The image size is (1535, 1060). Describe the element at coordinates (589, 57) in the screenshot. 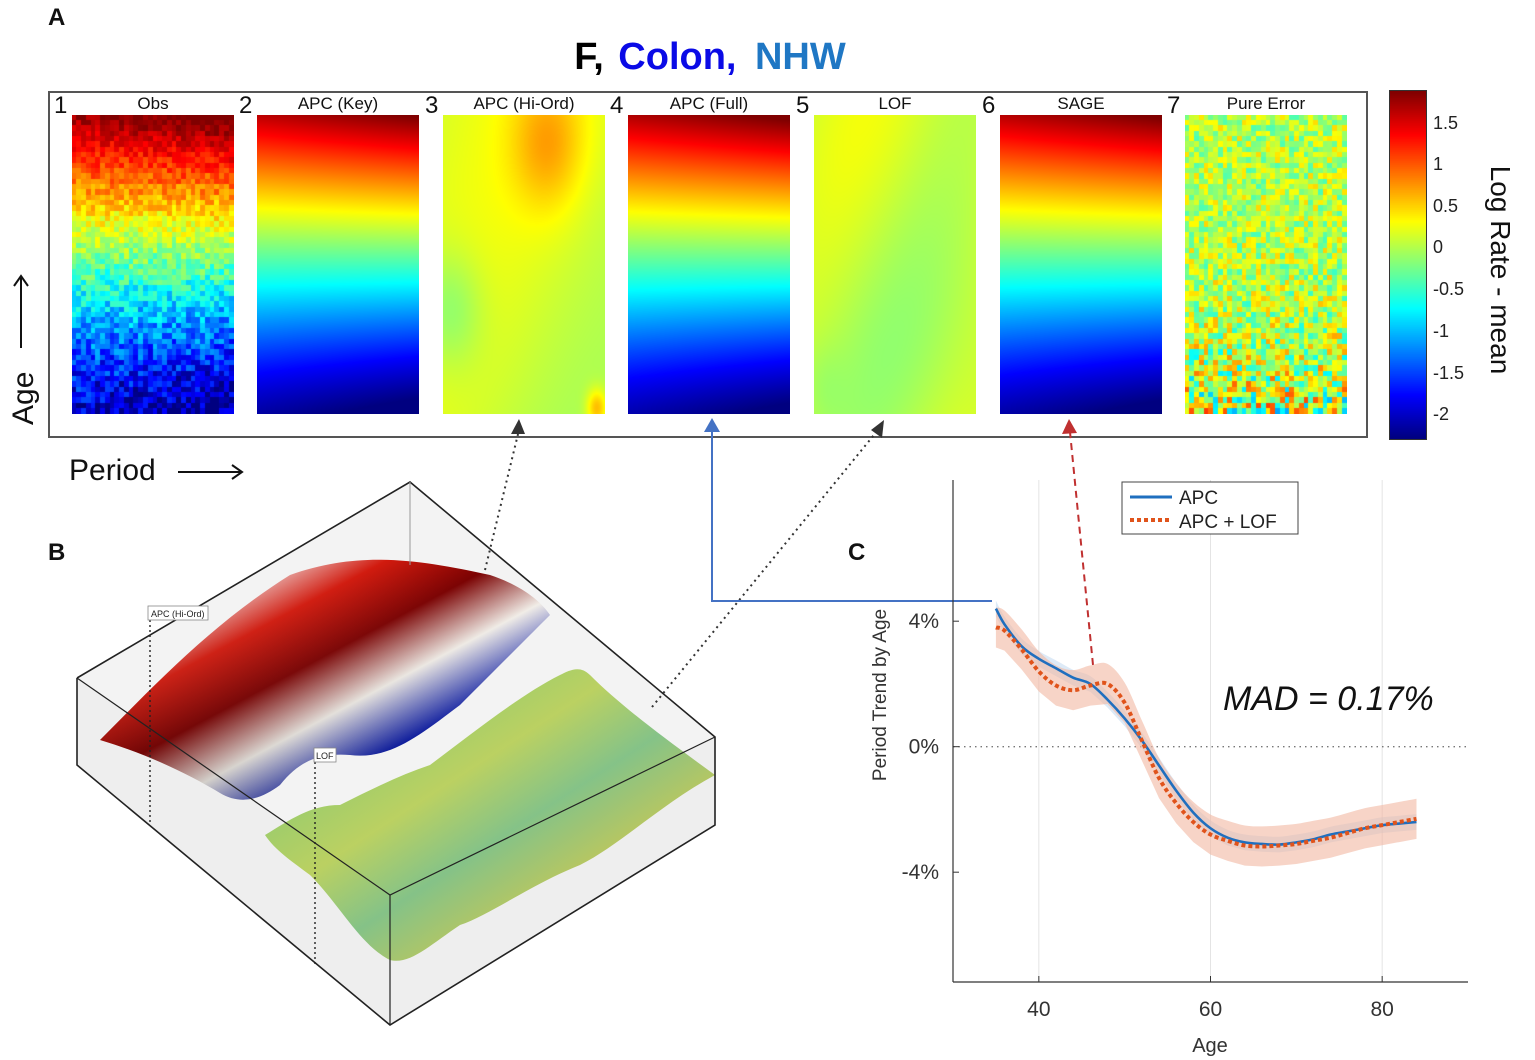

I see `title-sex: F,` at that location.